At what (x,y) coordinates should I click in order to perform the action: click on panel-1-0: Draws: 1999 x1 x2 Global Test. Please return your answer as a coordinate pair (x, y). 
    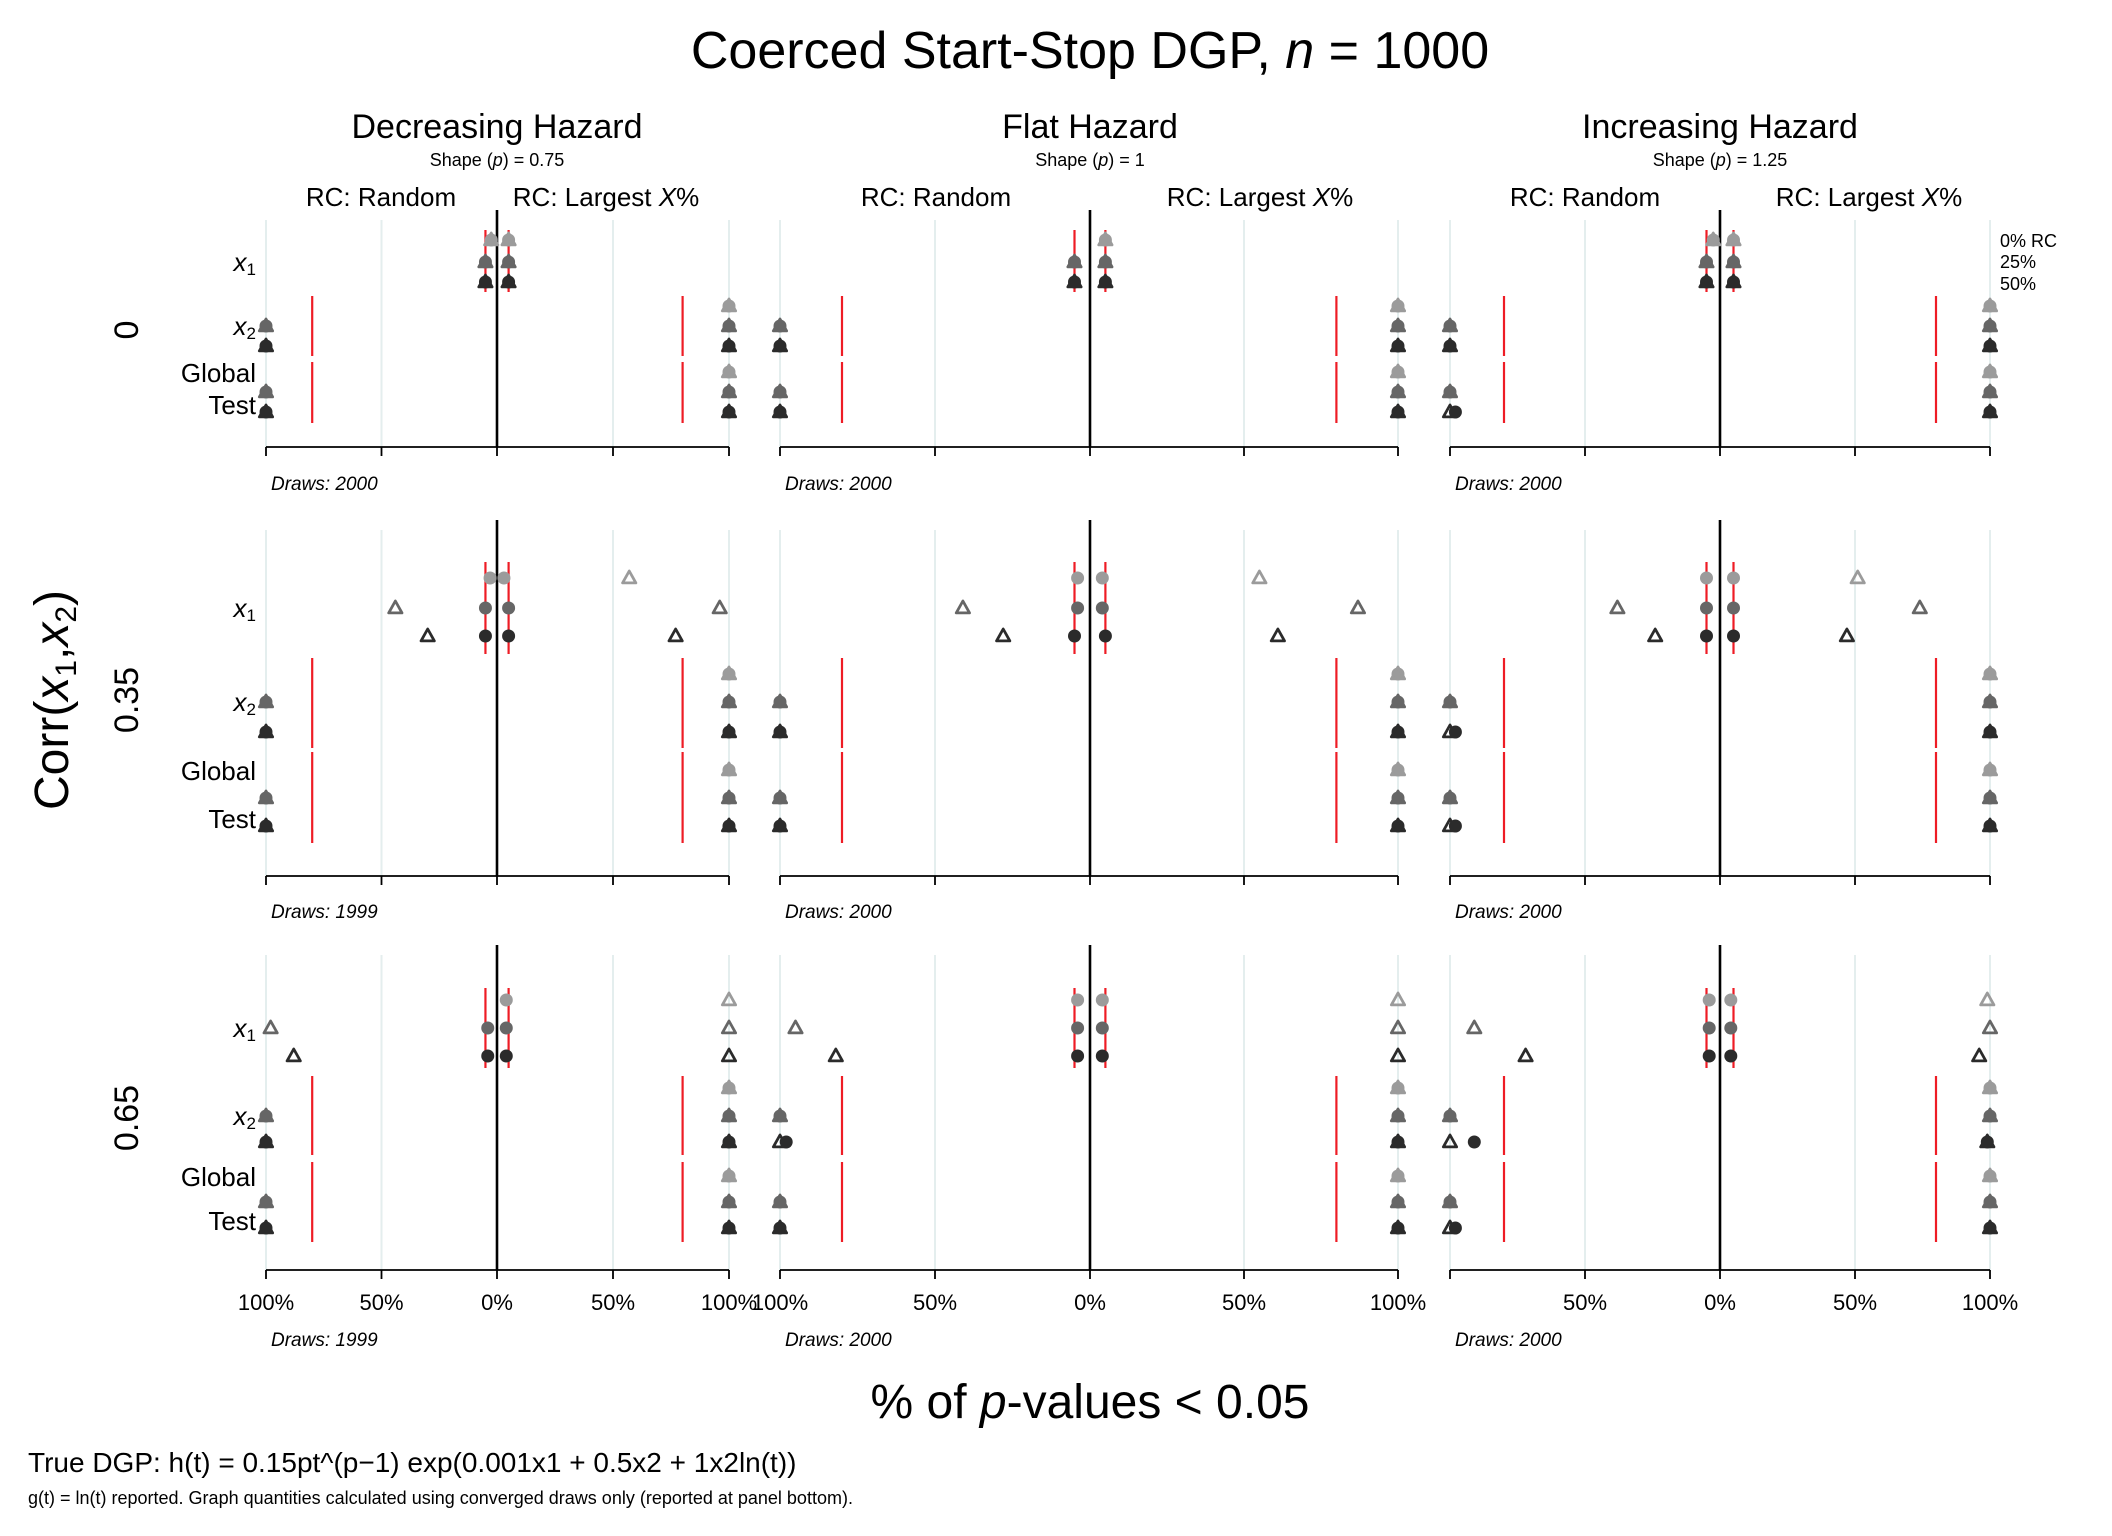
    Looking at the image, I should click on (459, 721).